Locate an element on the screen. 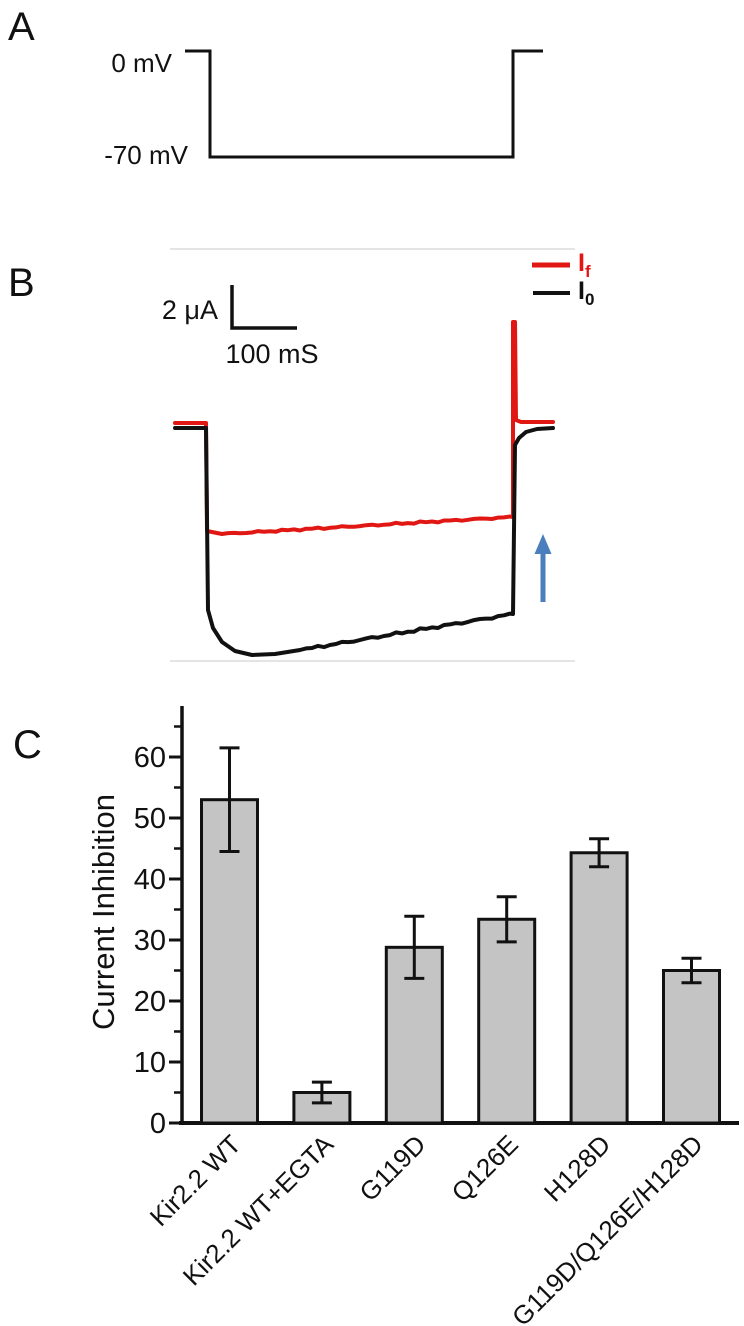 The width and height of the screenshot is (744, 1326). trace-if is located at coordinates (364, 428).